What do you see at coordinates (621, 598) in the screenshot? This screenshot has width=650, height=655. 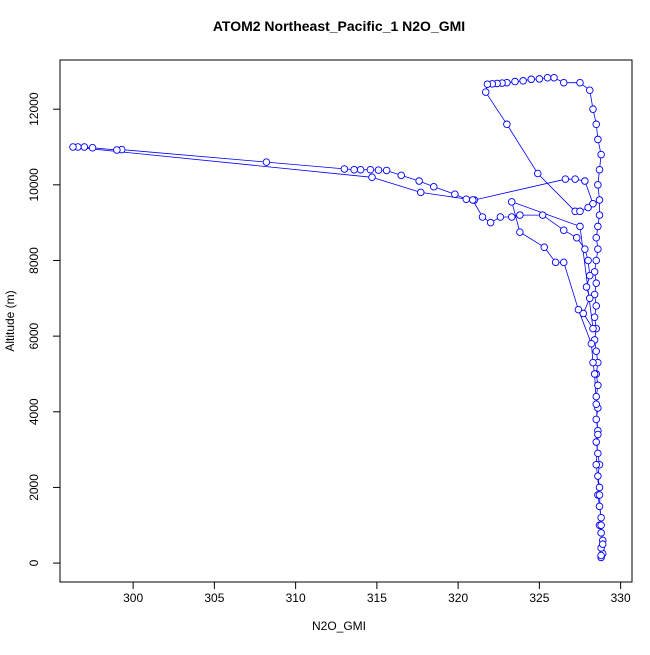 I see `x-tick-label: 330` at bounding box center [621, 598].